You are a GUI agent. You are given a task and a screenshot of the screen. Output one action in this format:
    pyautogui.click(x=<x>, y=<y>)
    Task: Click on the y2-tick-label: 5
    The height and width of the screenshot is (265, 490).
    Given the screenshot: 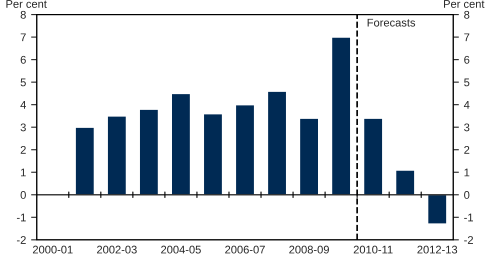 What is the action you would take?
    pyautogui.click(x=467, y=82)
    